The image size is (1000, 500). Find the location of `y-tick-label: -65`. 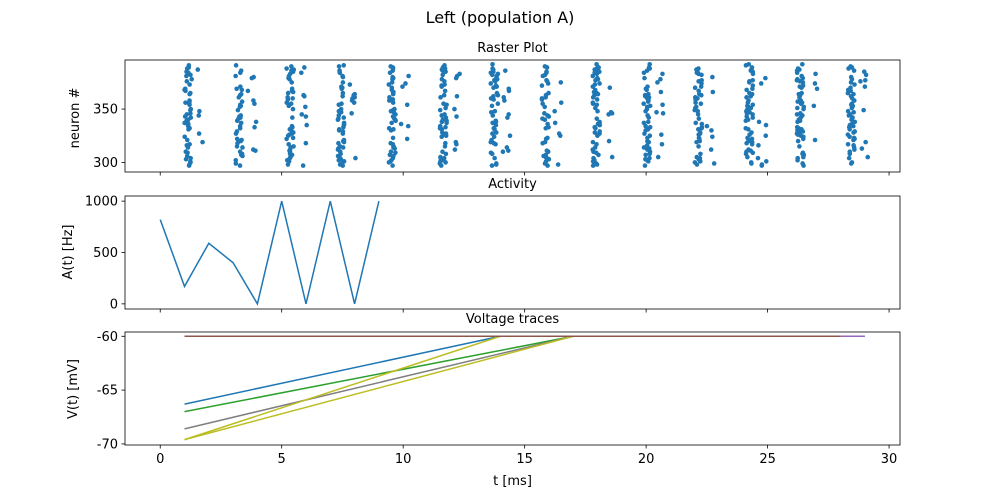

y-tick-label: -65 is located at coordinates (107, 391).